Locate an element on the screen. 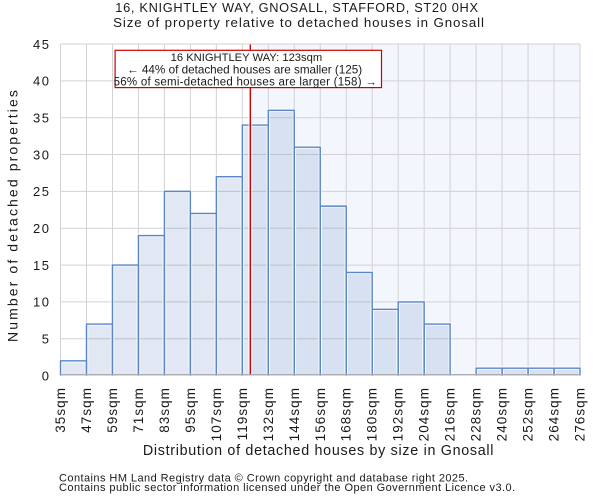 The image size is (600, 500). svg-text: 156sqm is located at coordinates (320, 414).